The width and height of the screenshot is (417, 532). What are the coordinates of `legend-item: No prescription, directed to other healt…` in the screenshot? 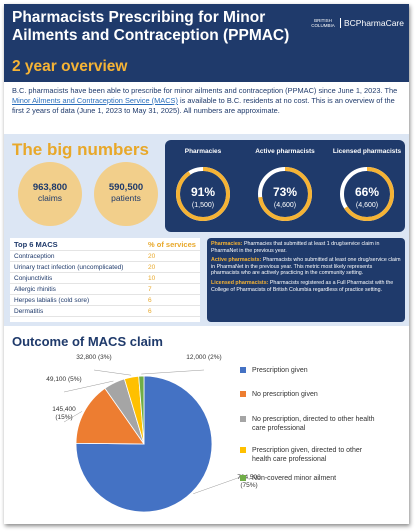 It's located at (311, 424).